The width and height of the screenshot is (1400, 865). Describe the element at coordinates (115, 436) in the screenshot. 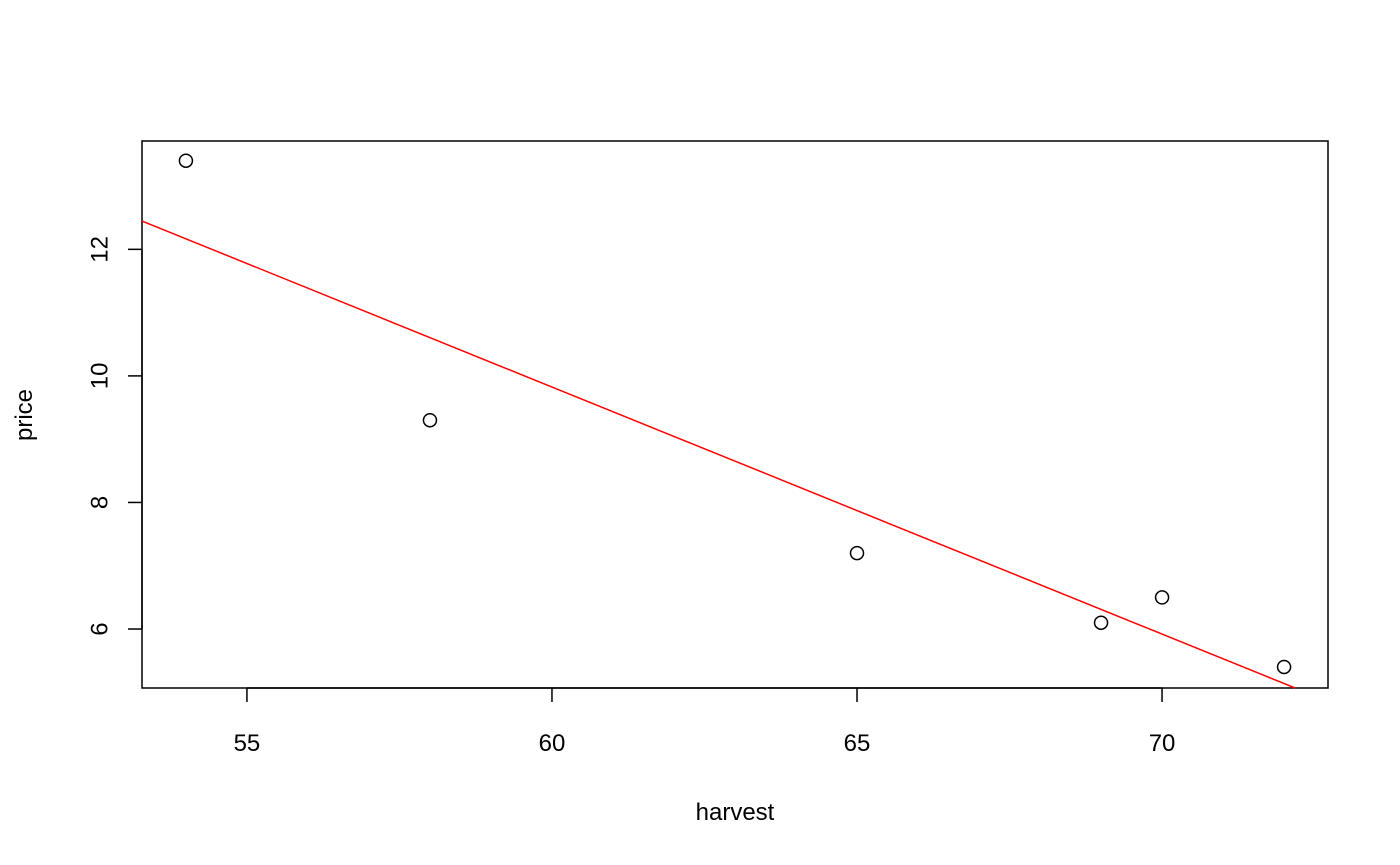

I see `y-axis: 6 8 10 12` at that location.